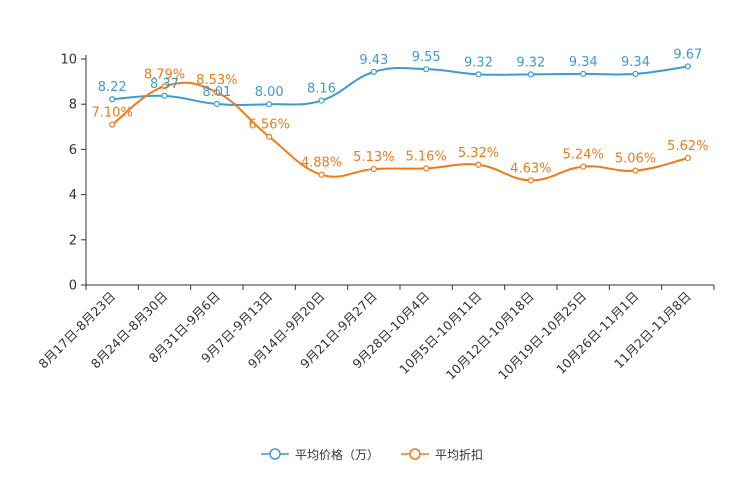  I want to click on discount-data-label: 5.13%, so click(373, 157).